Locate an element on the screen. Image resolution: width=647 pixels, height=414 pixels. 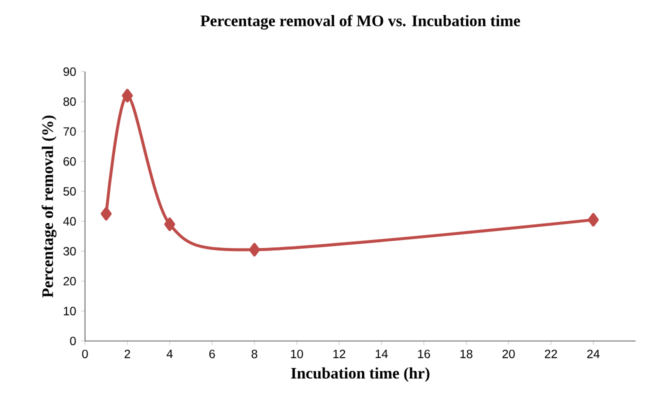
x-tick-label: 14 is located at coordinates (382, 354).